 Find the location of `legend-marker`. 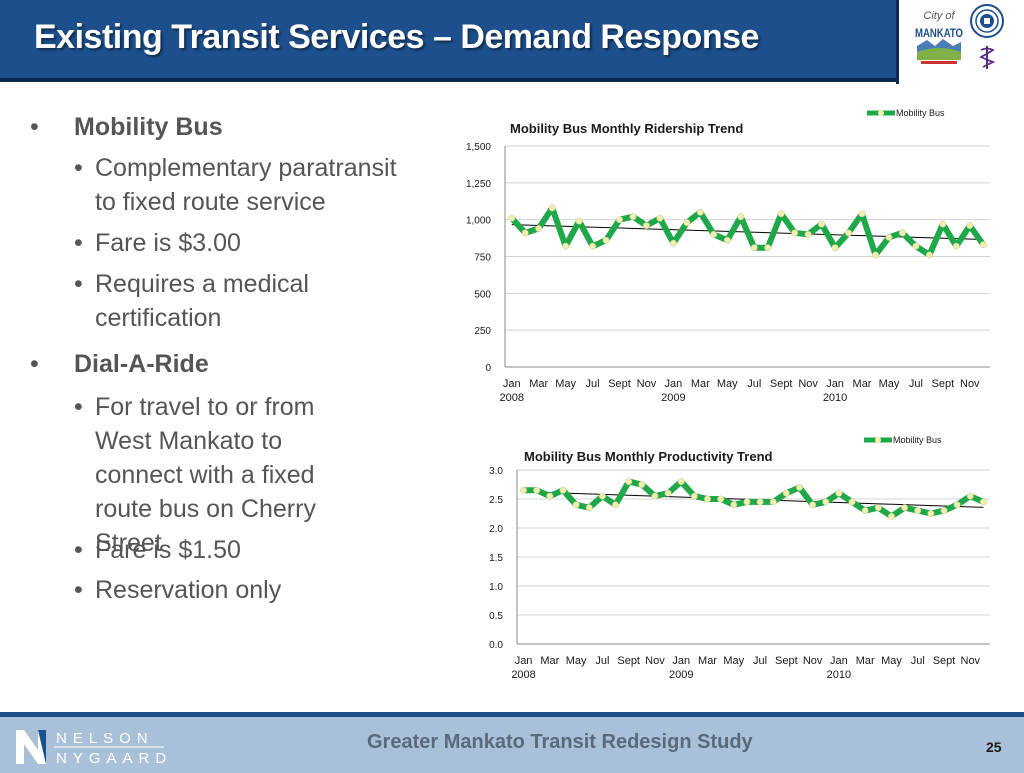

legend-marker is located at coordinates (878, 440).